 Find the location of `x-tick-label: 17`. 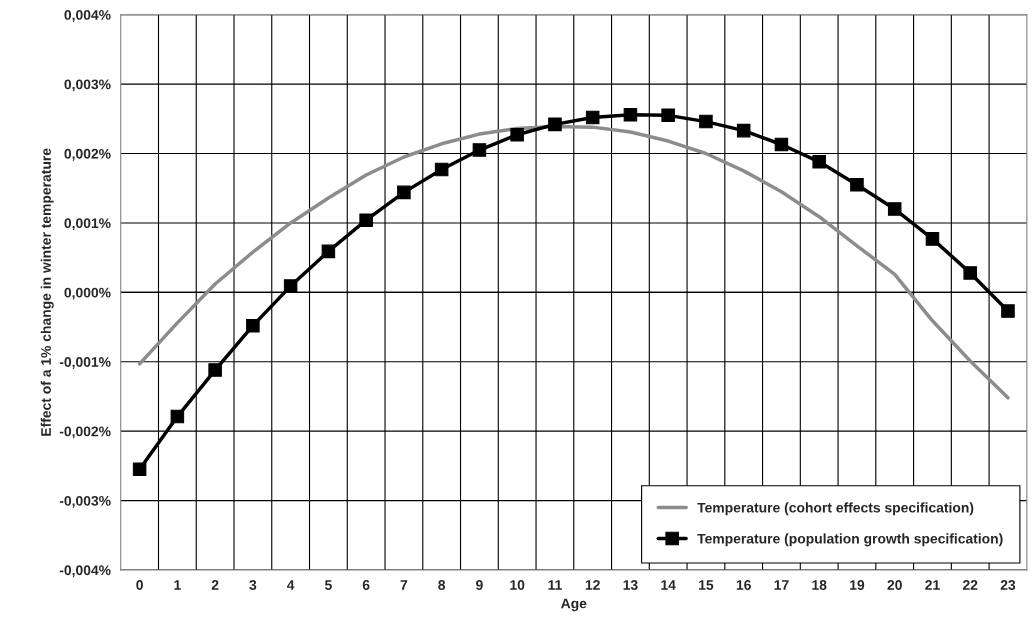

x-tick-label: 17 is located at coordinates (781, 585).